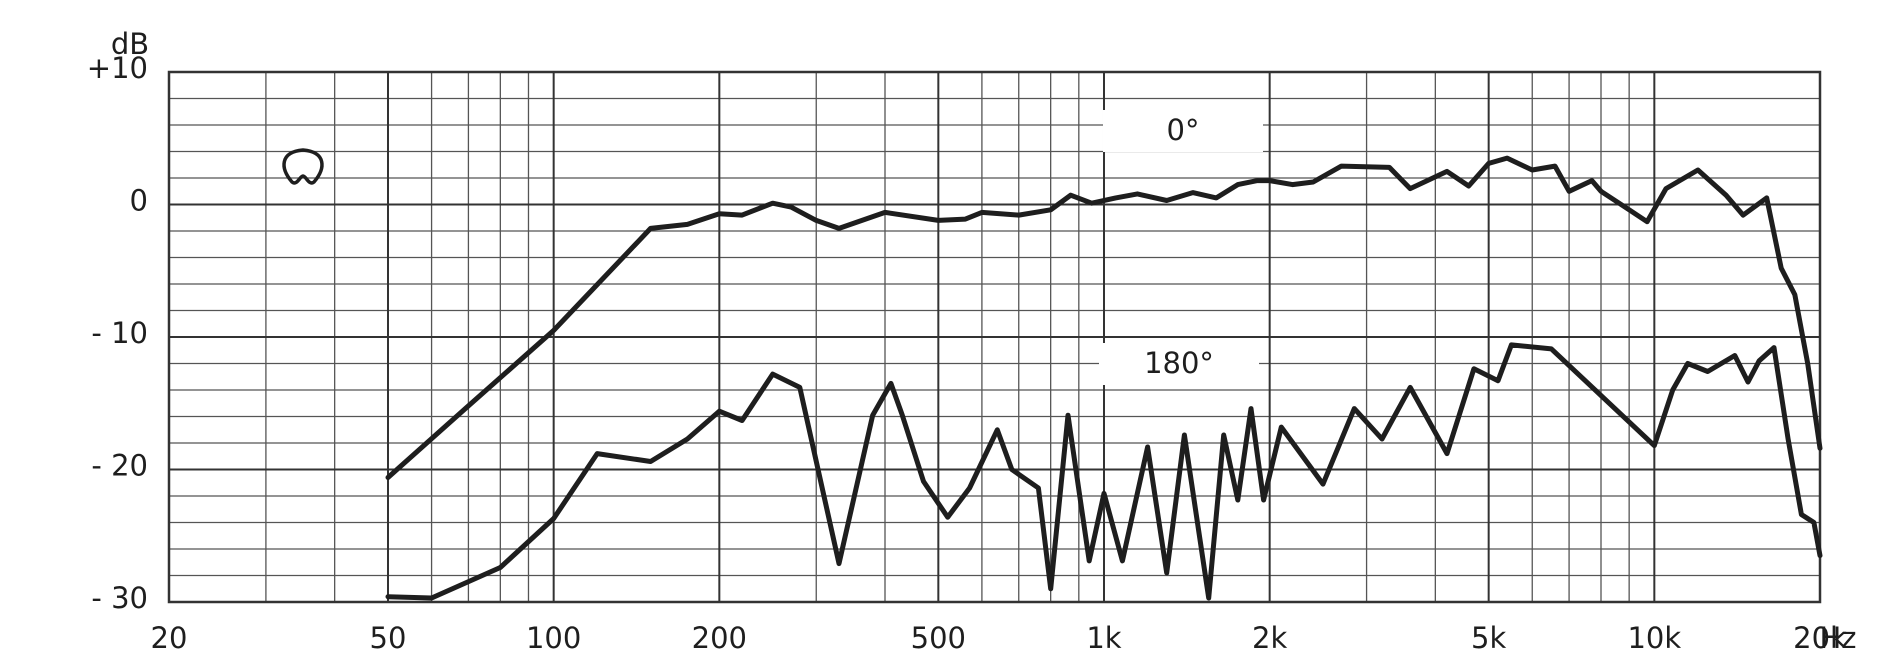 The width and height of the screenshot is (1900, 665). Describe the element at coordinates (119, 333) in the screenshot. I see `y-tick-label: - 10` at that location.